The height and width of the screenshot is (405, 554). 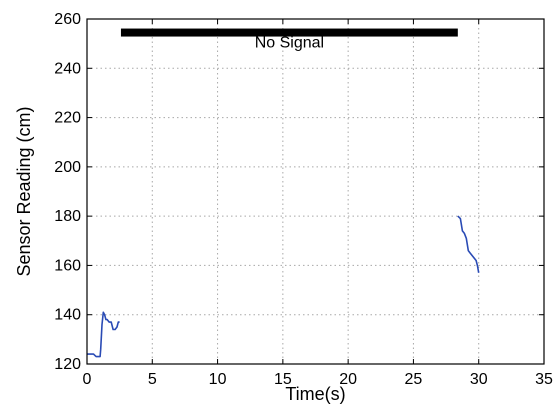 What do you see at coordinates (283, 379) in the screenshot?
I see `x-tick-label: 15` at bounding box center [283, 379].